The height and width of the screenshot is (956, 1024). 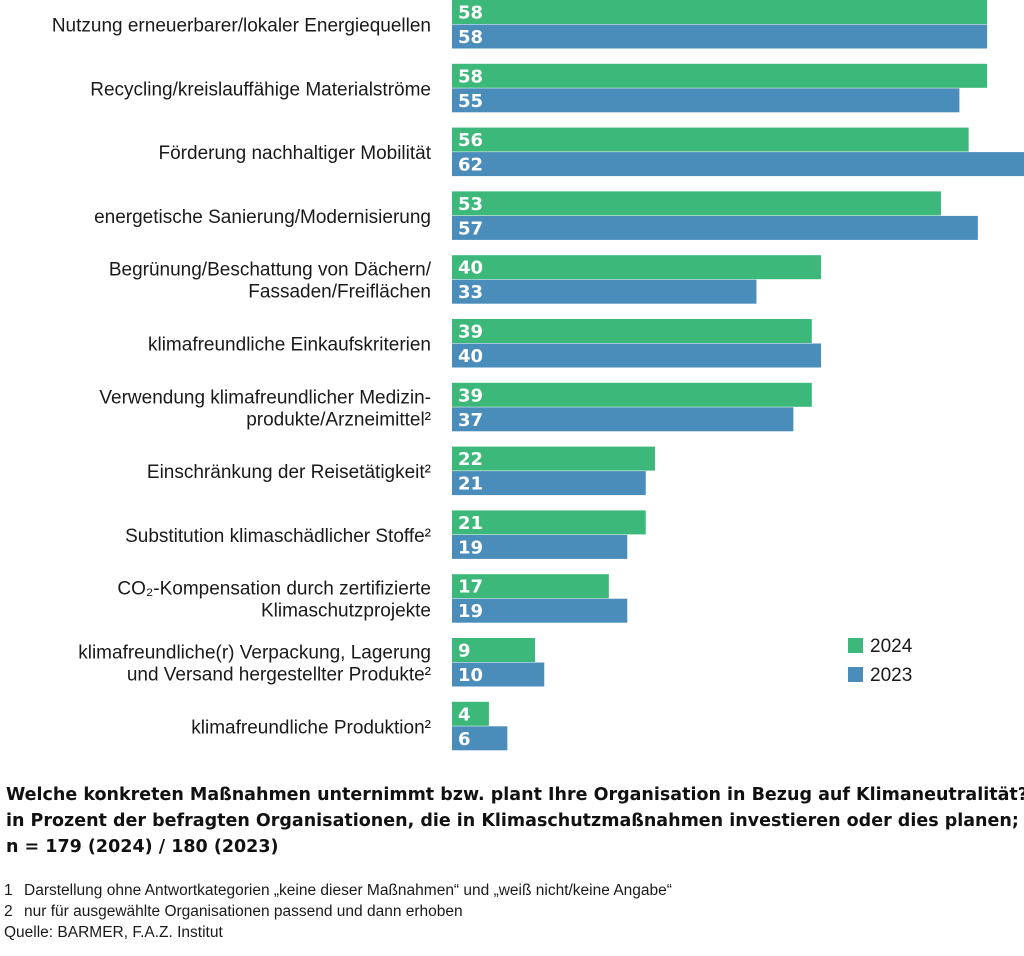 I want to click on legend-label: 2023, so click(x=891, y=675).